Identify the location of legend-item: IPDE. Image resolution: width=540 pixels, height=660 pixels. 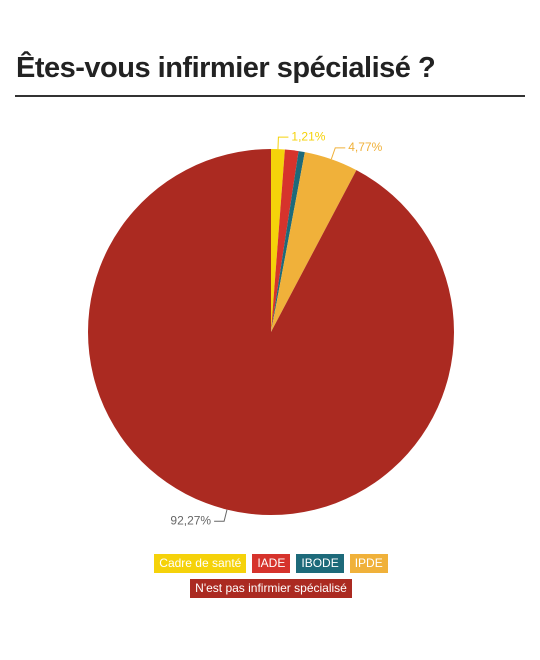
(368, 563).